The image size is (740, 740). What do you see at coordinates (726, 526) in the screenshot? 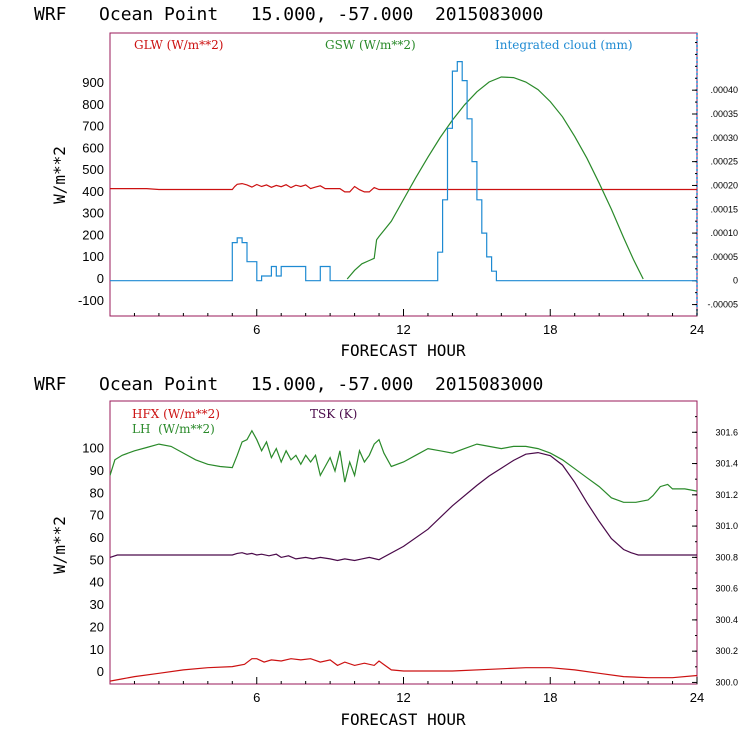
I see `right-y-tick-label: 301.0` at bounding box center [726, 526].